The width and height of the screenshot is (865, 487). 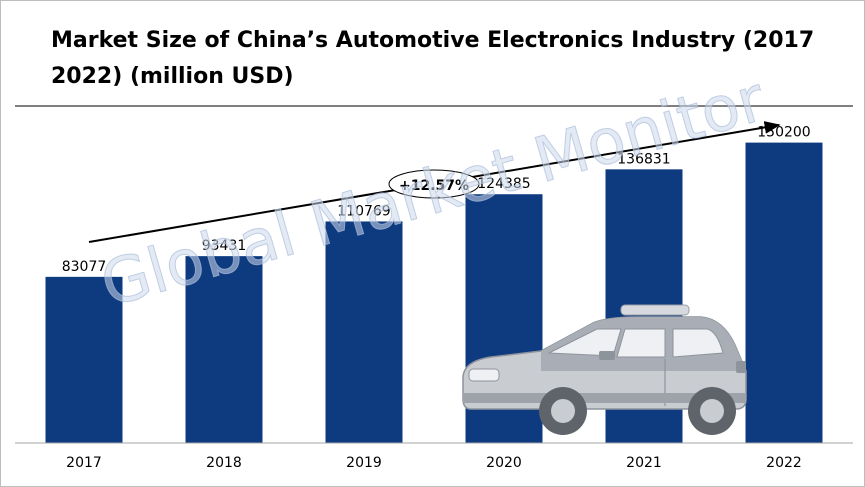 I want to click on growth-rate-badge, so click(x=434, y=184).